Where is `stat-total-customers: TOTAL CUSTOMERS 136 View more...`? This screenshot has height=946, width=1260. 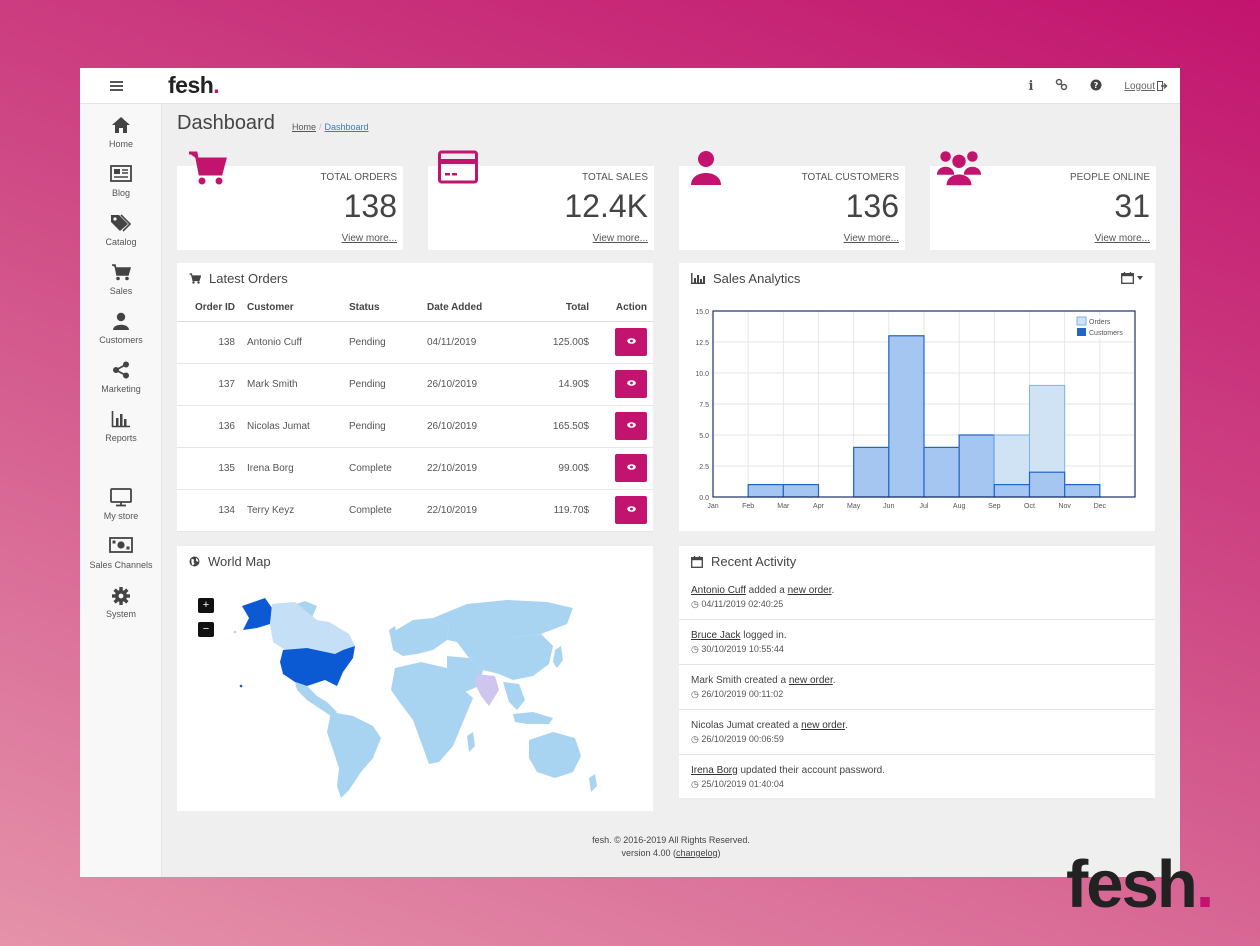
stat-total-customers: TOTAL CUSTOMERS 136 View more... is located at coordinates (792, 200).